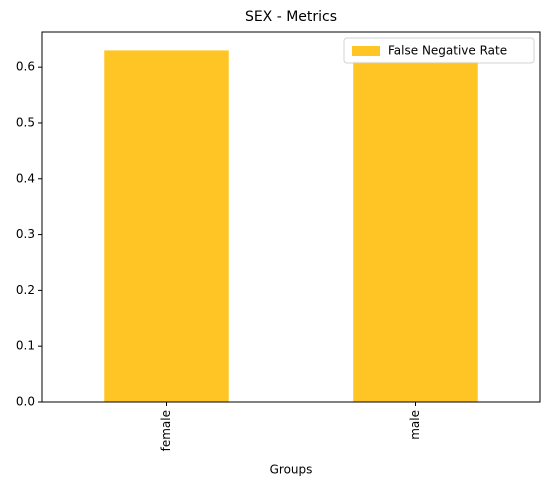 Image resolution: width=547 pixels, height=493 pixels. What do you see at coordinates (447, 51) in the screenshot?
I see `legend-label: False Negative Rate` at bounding box center [447, 51].